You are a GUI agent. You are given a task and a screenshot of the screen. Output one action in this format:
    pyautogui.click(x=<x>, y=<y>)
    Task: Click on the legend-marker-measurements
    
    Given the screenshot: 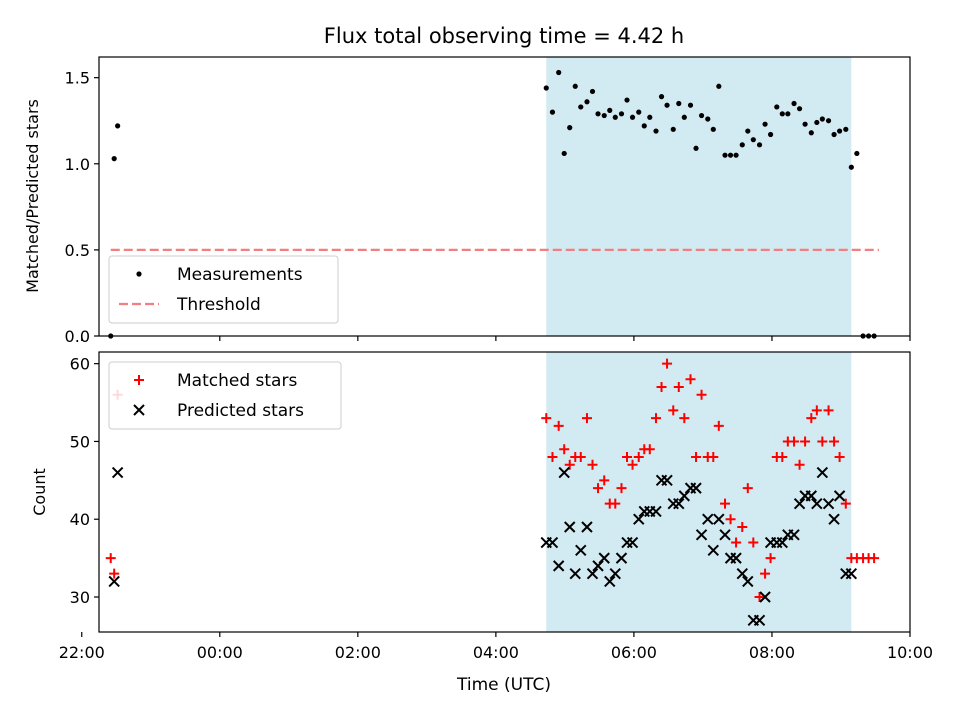 What is the action you would take?
    pyautogui.click(x=139, y=274)
    